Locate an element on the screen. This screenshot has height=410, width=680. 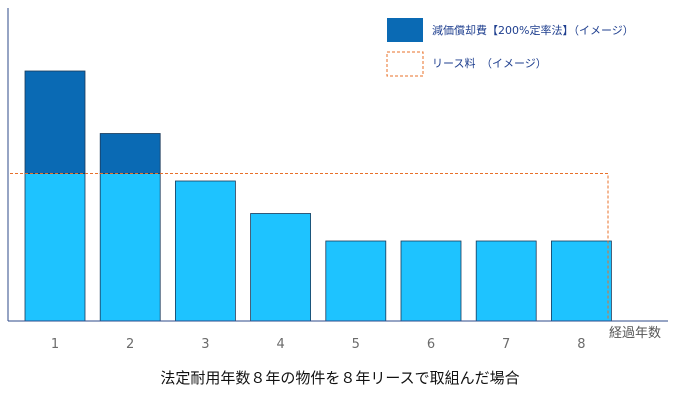
x-tick-label: 3 is located at coordinates (205, 344).